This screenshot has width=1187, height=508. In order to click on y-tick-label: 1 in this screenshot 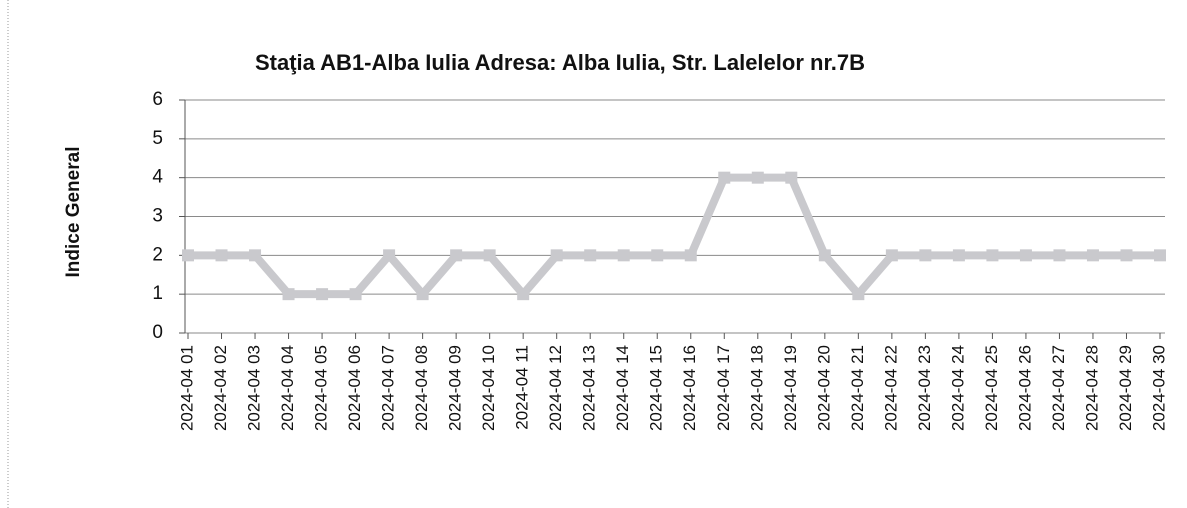, I will do `click(157, 293)`.